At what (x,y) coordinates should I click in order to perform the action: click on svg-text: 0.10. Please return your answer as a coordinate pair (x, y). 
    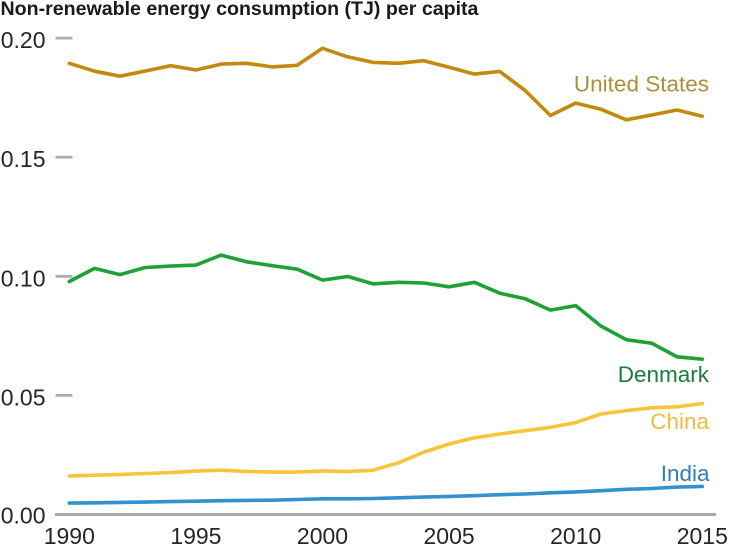
    Looking at the image, I should click on (23, 278).